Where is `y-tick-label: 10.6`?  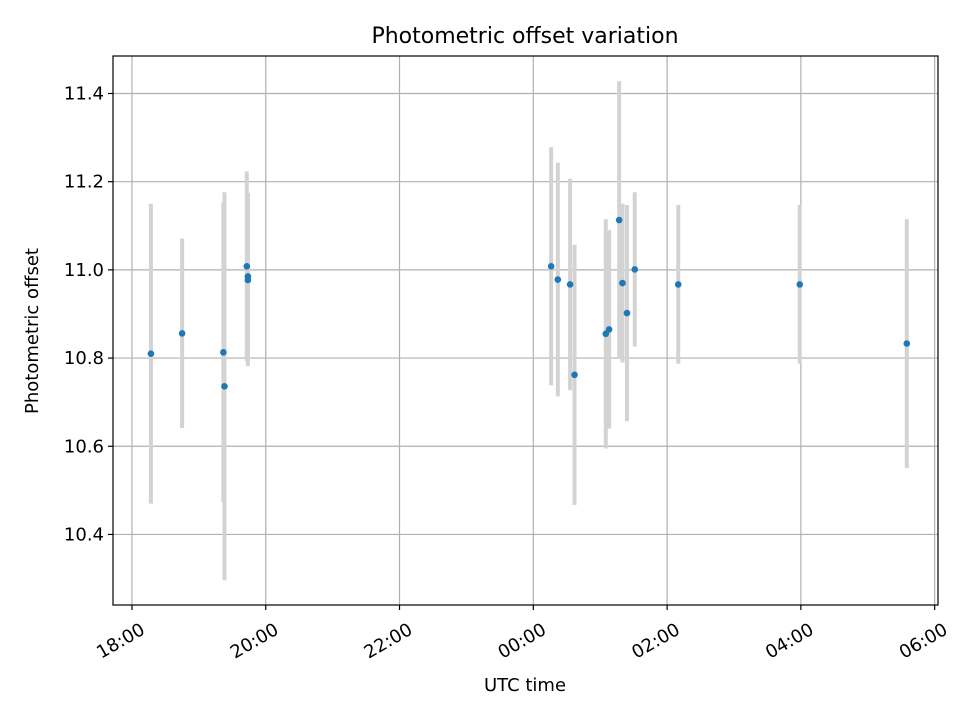 y-tick-label: 10.6 is located at coordinates (84, 446).